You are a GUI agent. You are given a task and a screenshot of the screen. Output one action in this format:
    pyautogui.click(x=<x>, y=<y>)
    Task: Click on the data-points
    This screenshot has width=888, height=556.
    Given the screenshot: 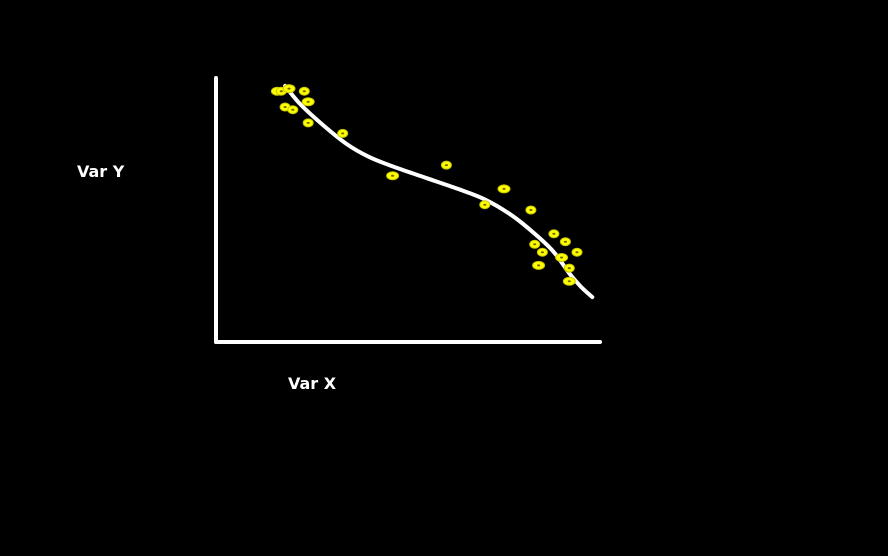 What is the action you would take?
    pyautogui.click(x=426, y=185)
    